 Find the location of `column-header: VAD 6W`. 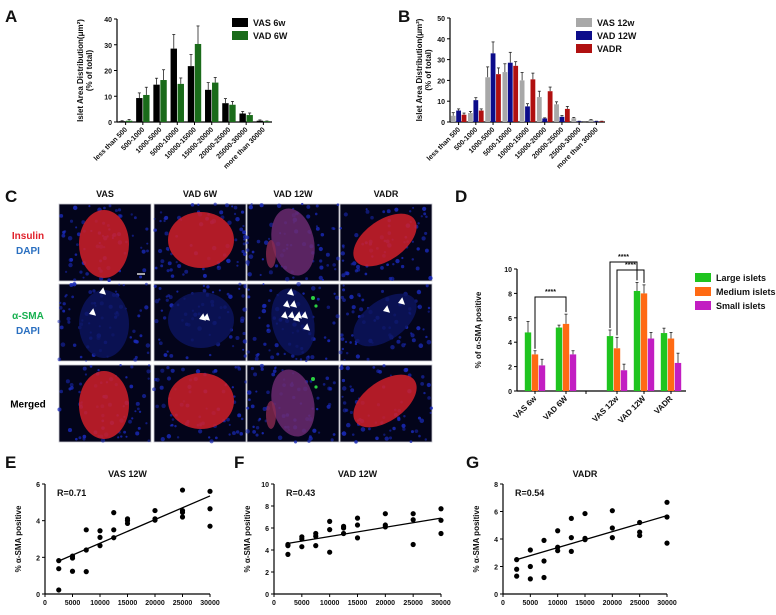

column-header: VAD 6W is located at coordinates (200, 194).